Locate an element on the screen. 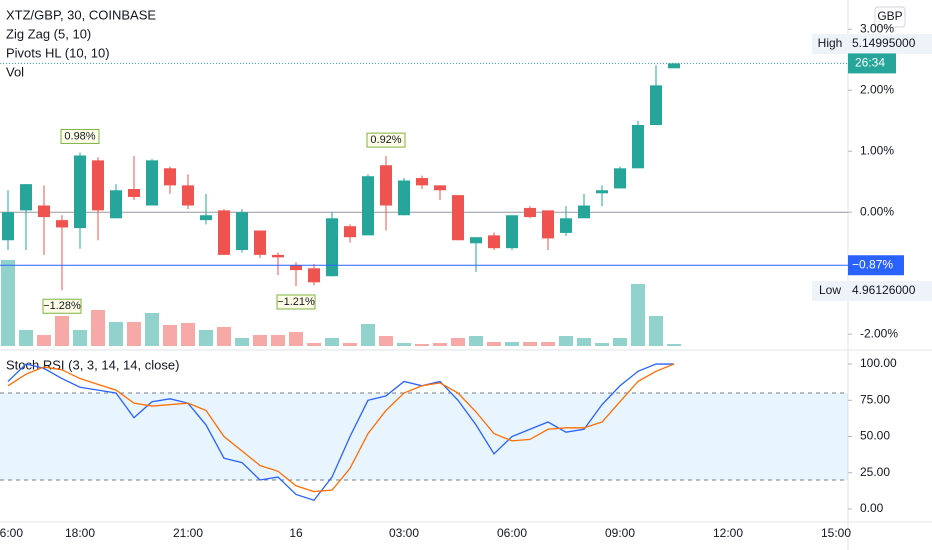 This screenshot has height=550, width=932. high-tag is located at coordinates (830, 44).